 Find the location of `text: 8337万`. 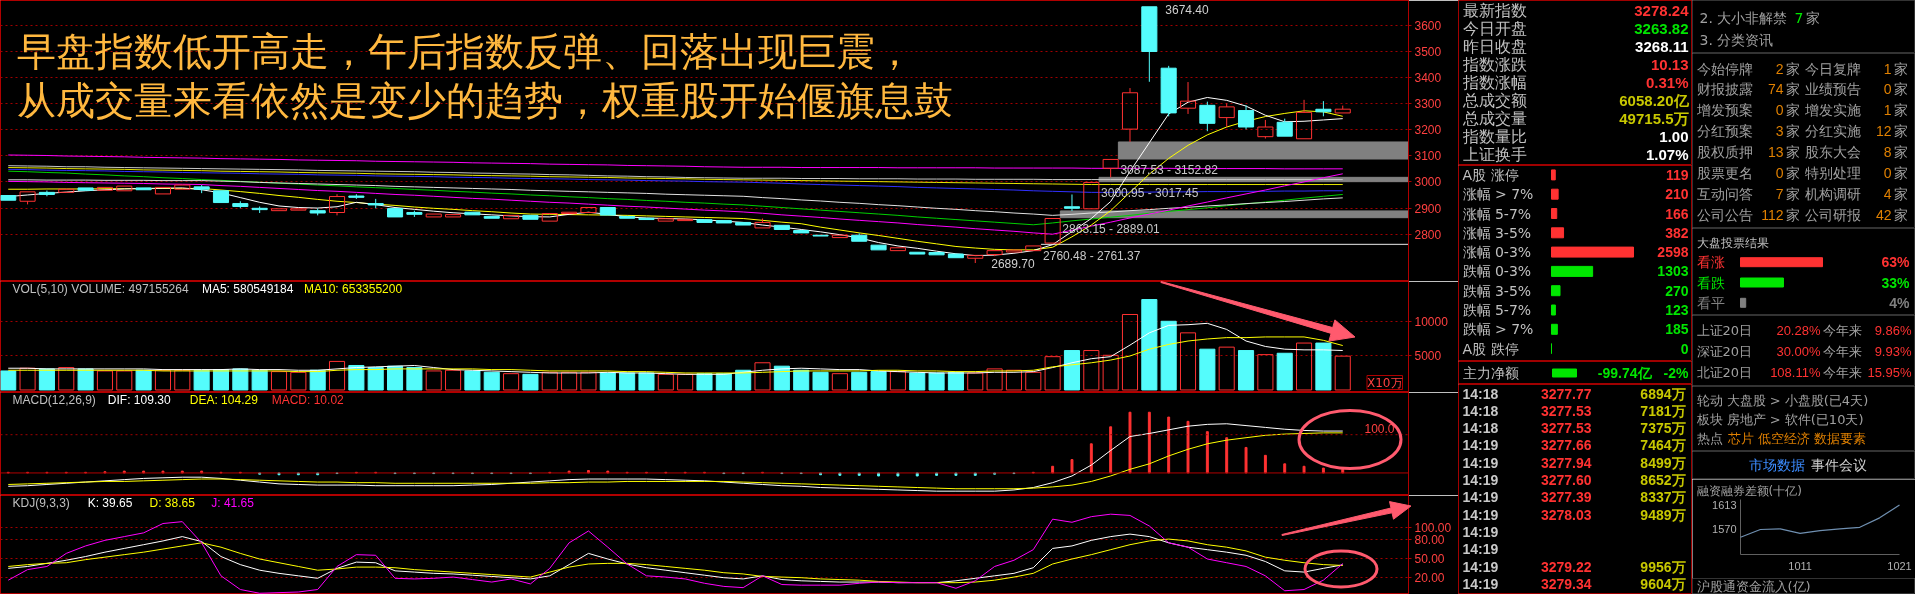

text: 8337万 is located at coordinates (1663, 497).